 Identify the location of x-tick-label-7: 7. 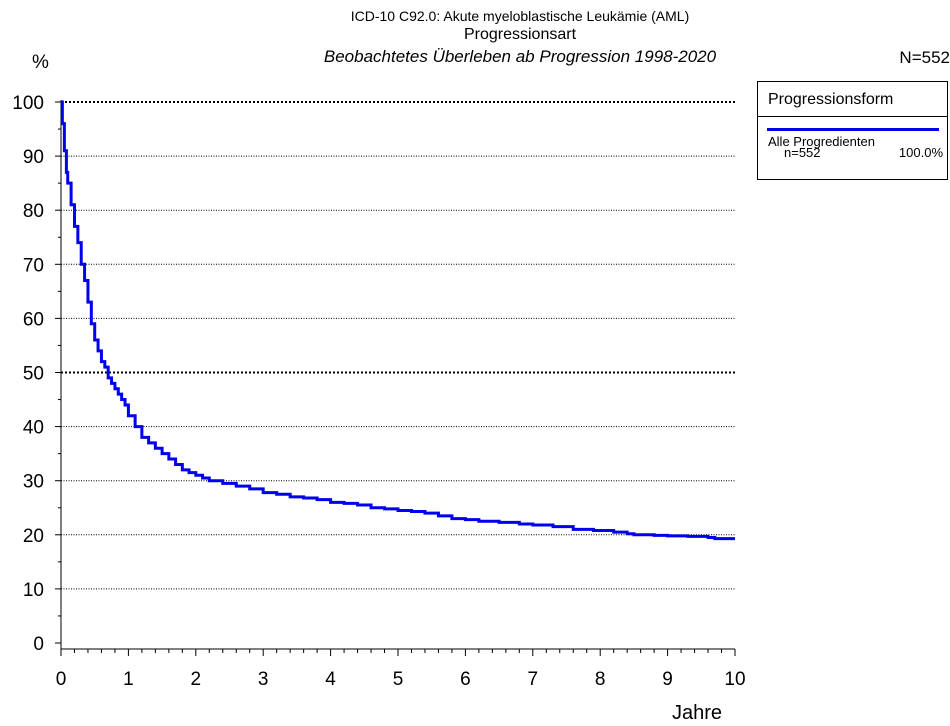
(533, 679).